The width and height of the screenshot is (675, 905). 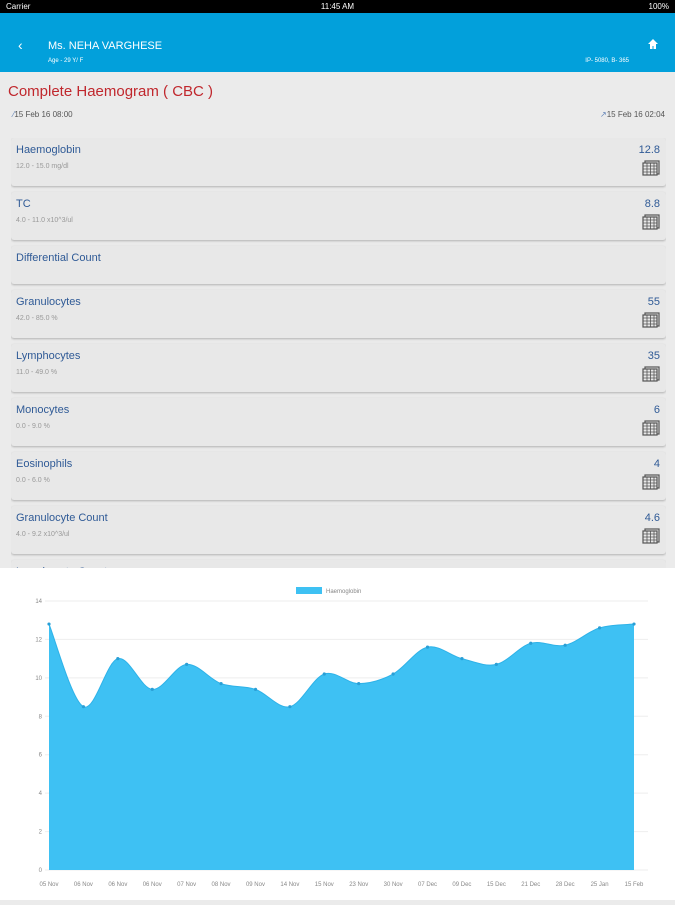 I want to click on x-tick-label: 07 Dec, so click(x=427, y=885).